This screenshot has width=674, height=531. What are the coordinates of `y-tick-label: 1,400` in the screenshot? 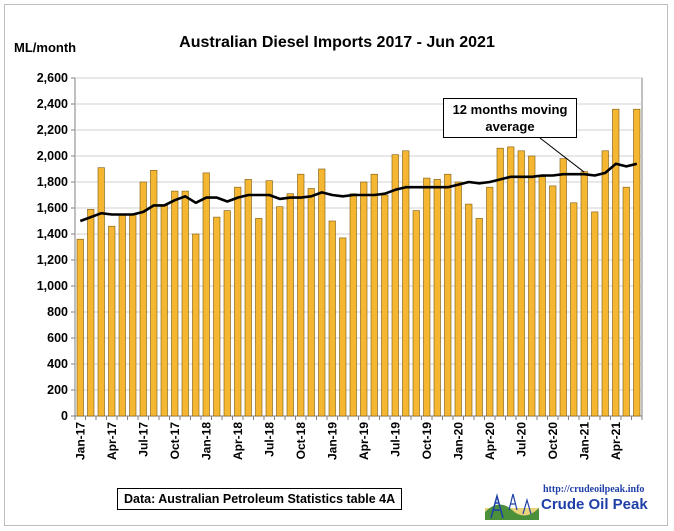 It's located at (52, 234).